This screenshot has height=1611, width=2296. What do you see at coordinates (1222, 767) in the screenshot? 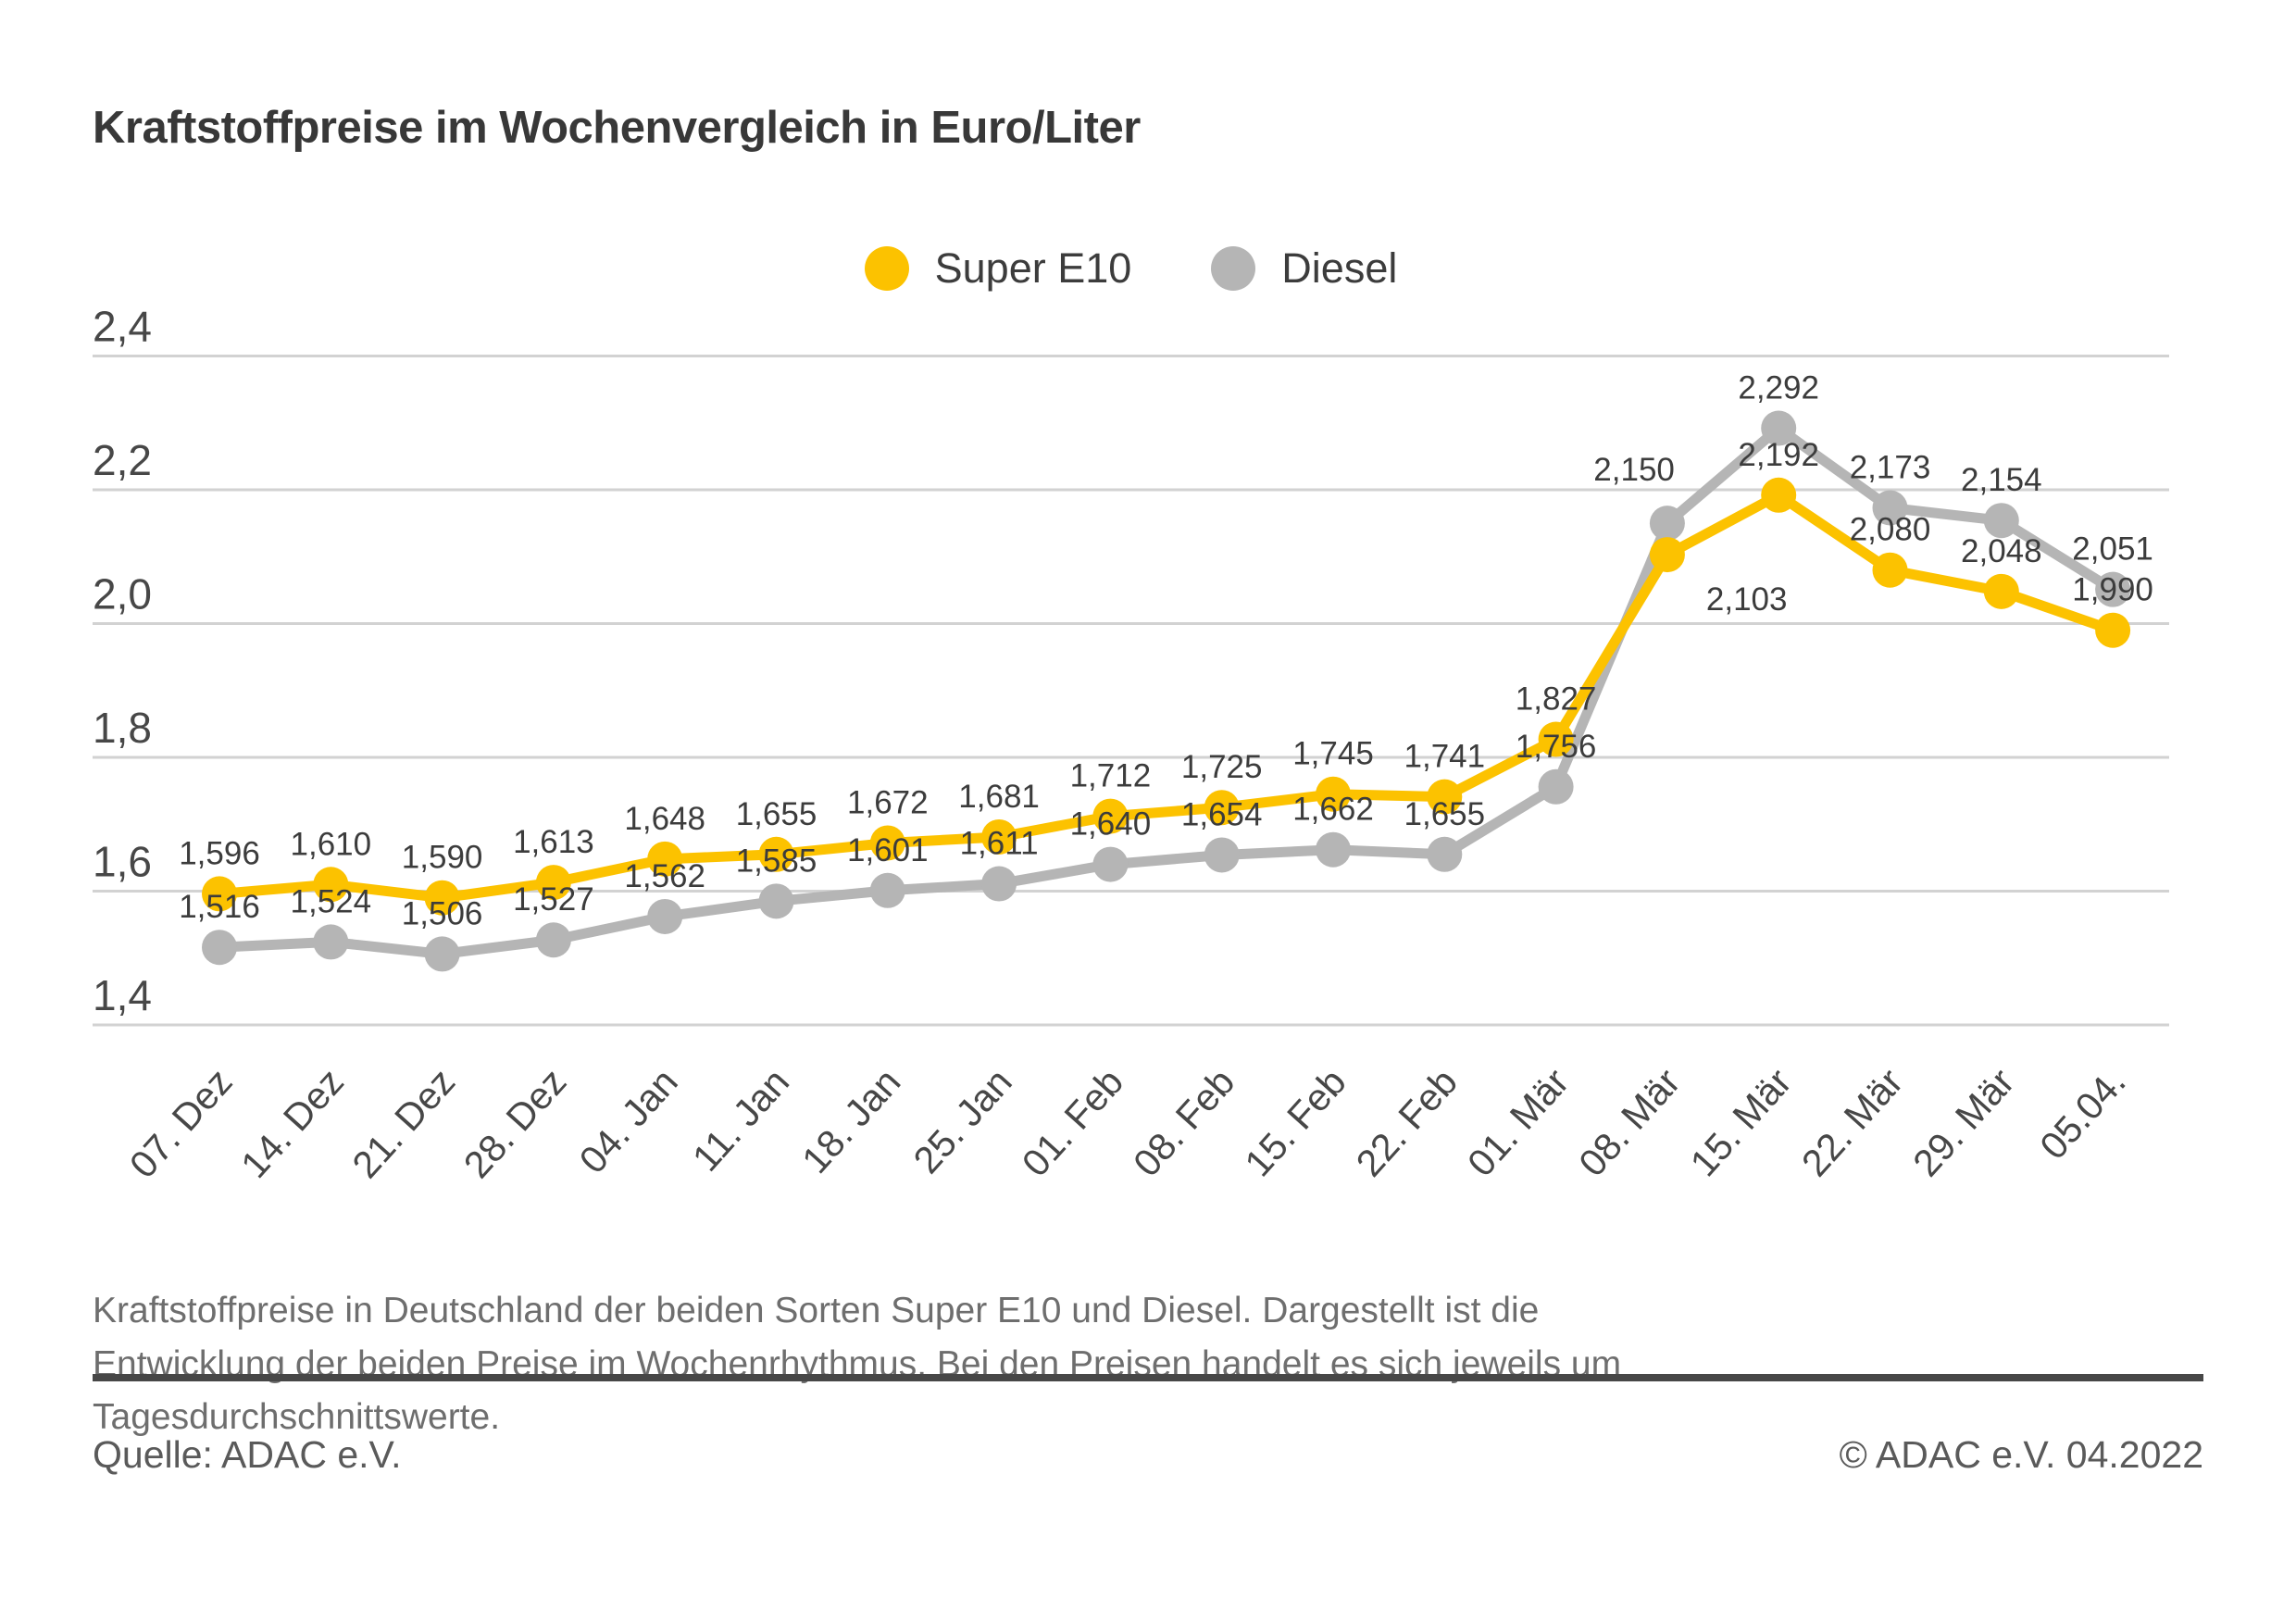
I see `data-point-label-super-e10: 1,725` at bounding box center [1222, 767].